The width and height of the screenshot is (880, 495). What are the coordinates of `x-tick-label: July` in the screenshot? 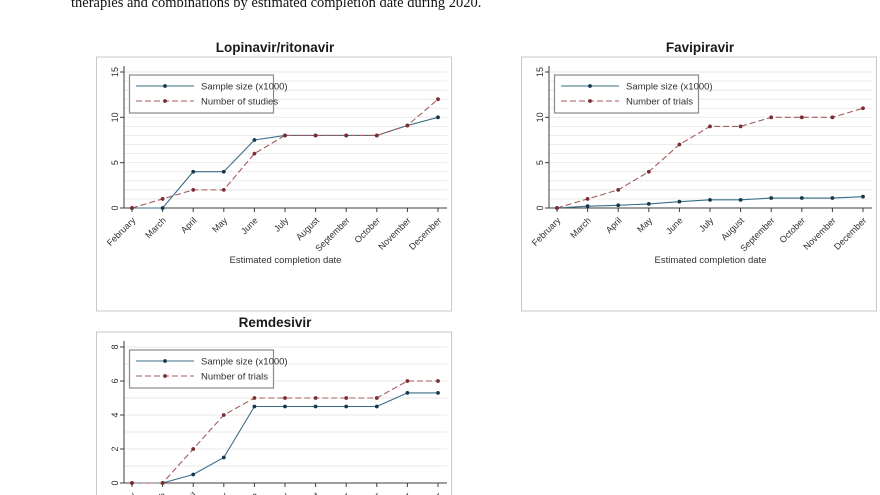 It's located at (281, 492).